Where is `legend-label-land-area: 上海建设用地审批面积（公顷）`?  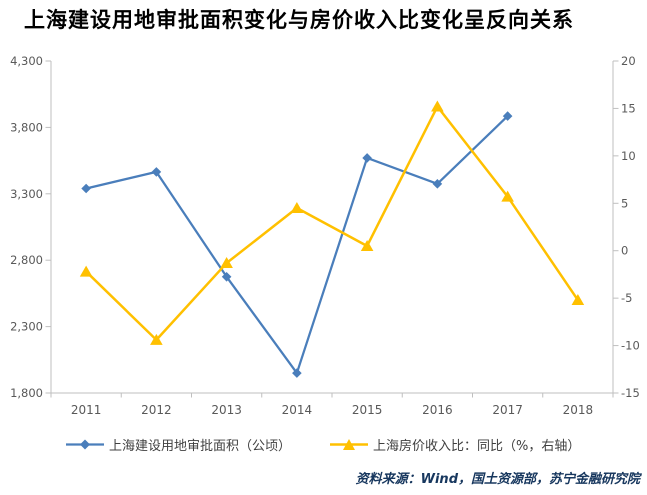
legend-label-land-area: 上海建设用地审批面积（公顷） is located at coordinates (200, 446).